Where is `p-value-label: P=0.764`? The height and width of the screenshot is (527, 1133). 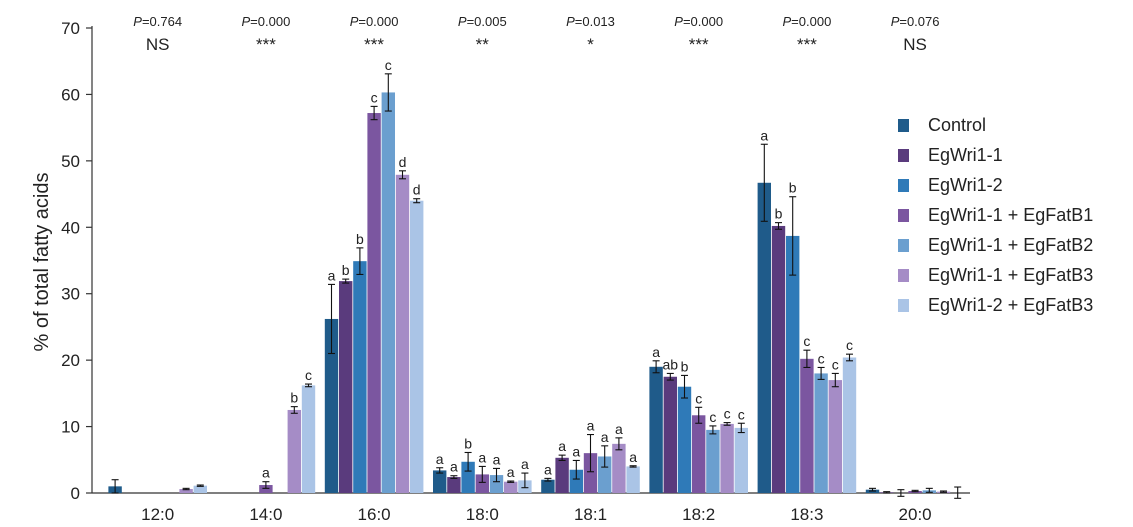 p-value-label: P=0.764 is located at coordinates (157, 21).